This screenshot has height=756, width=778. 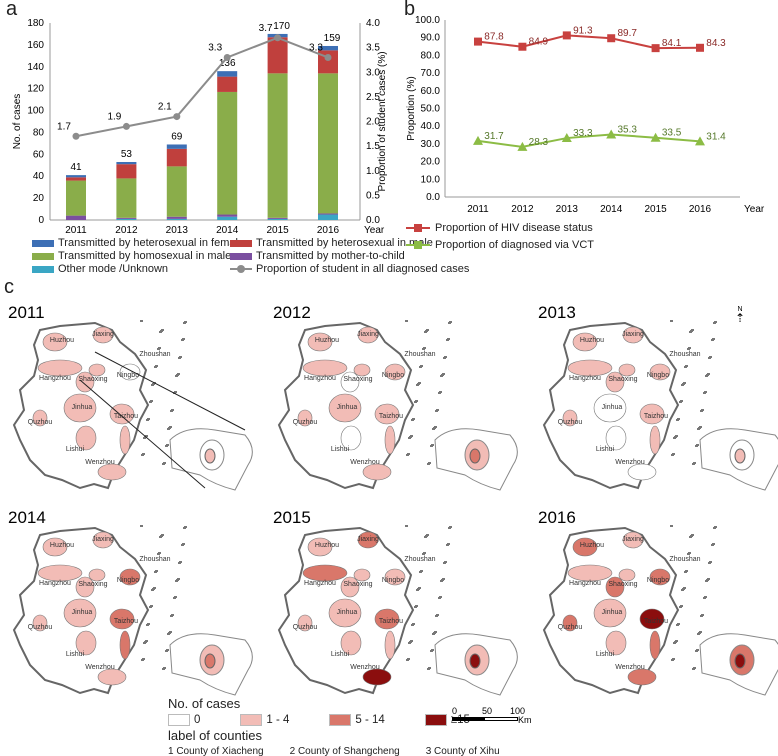 I want to click on y-tick-label: 60.0, so click(x=431, y=91).